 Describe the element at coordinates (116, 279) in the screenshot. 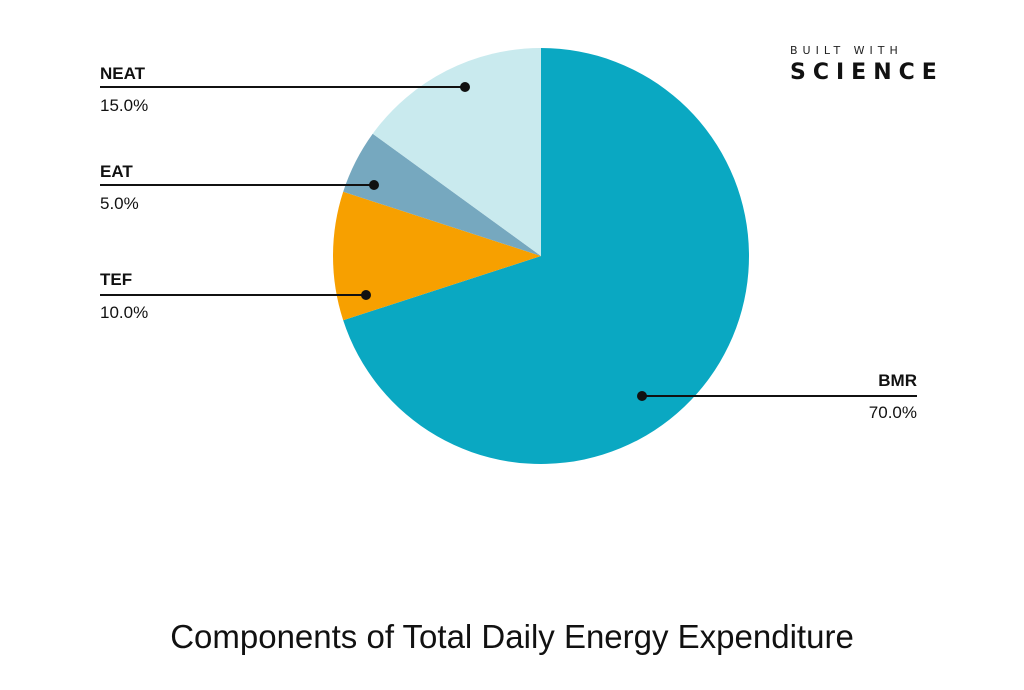

I see `slice-label-tef: TEF` at that location.